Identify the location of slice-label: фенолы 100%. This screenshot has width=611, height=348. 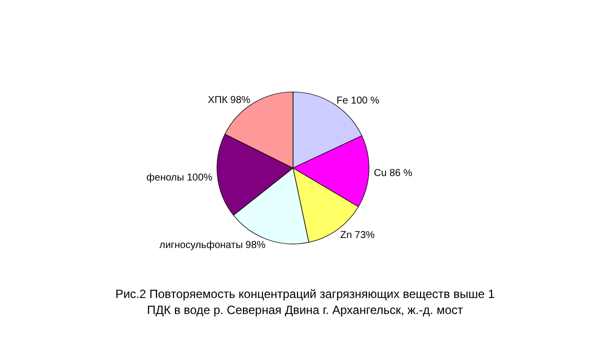
(179, 178).